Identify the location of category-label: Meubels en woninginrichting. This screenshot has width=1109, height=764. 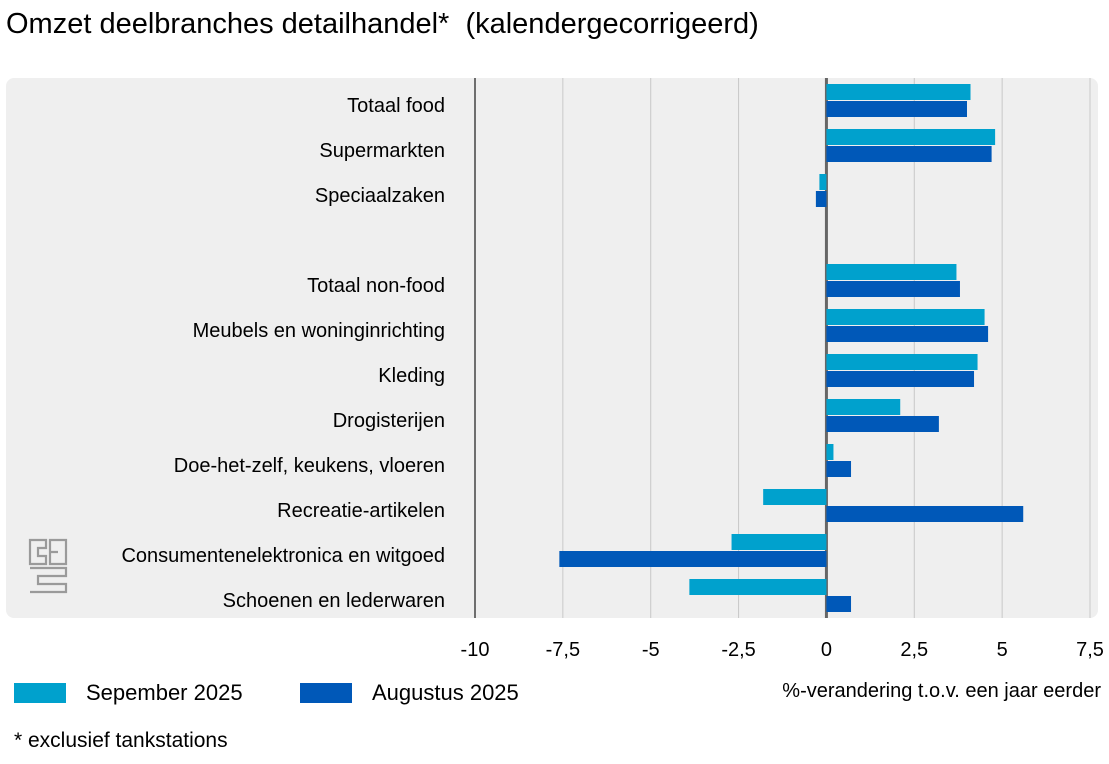
(319, 331).